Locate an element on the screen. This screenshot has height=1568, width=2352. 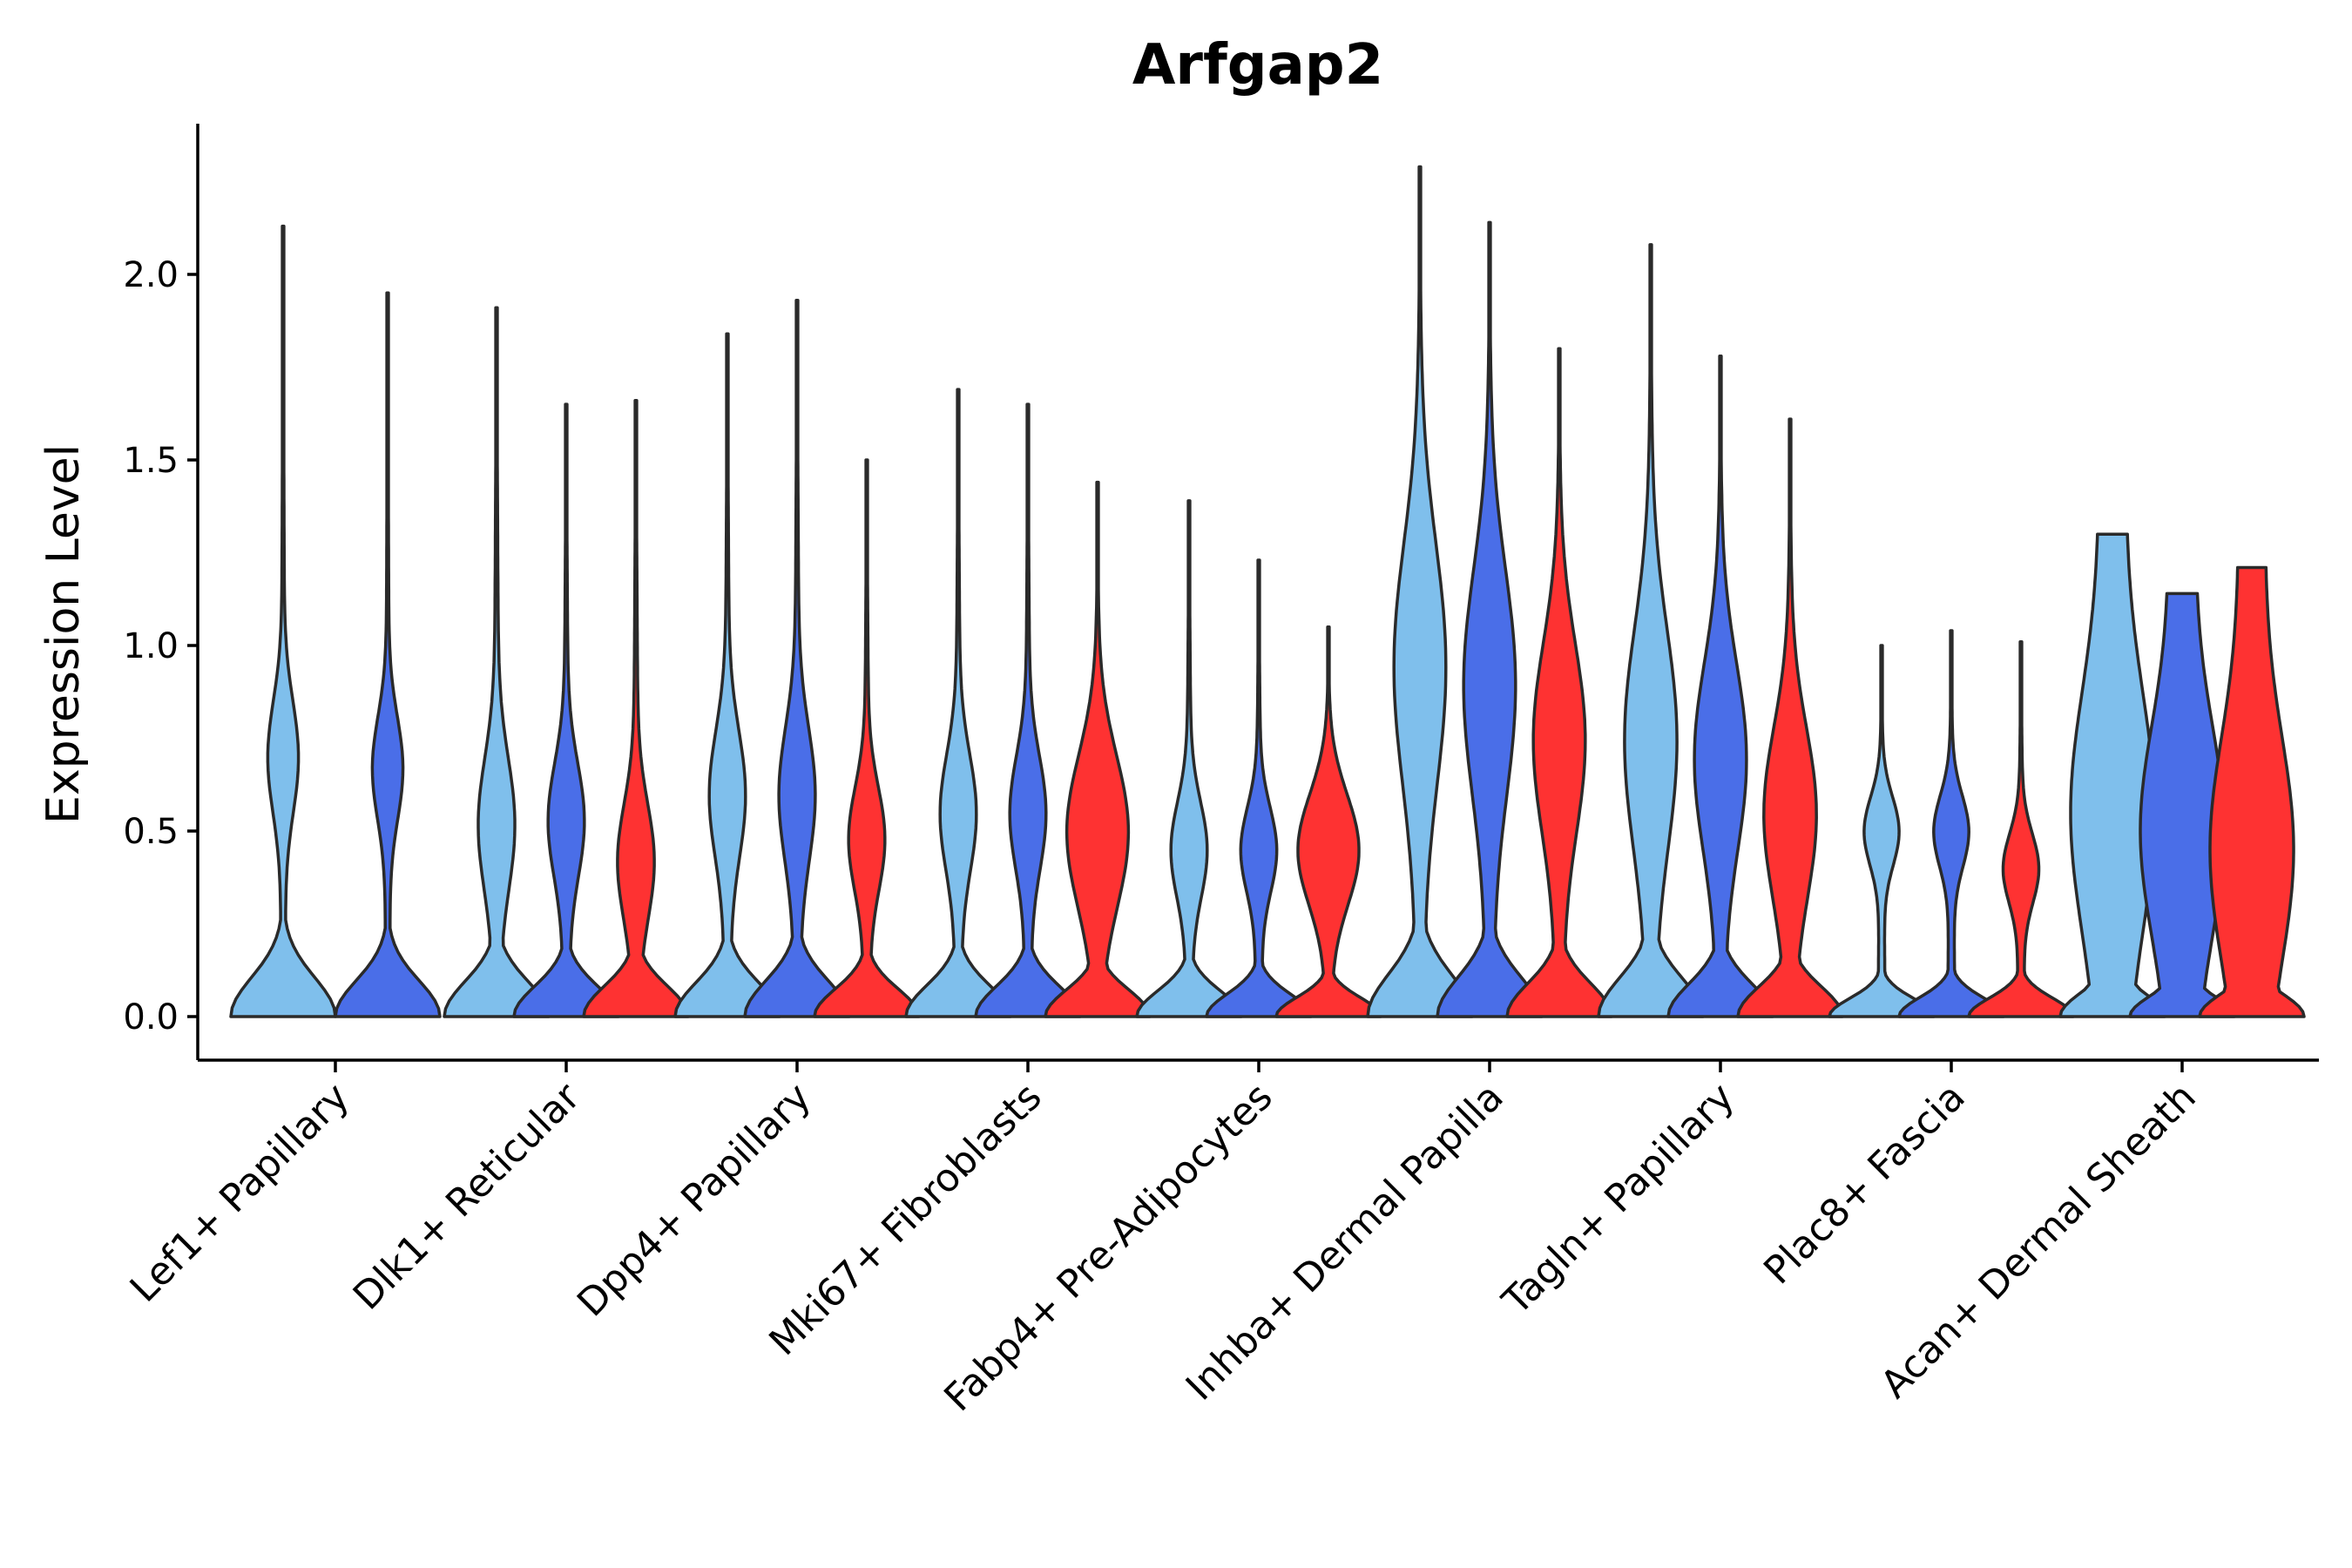
y-tick-label: 1.0 is located at coordinates (151, 646).